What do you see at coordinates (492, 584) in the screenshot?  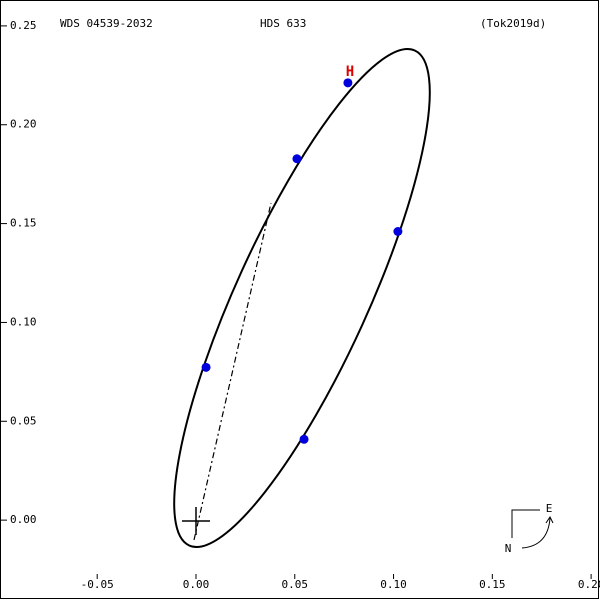 I see `x-tick-label: 0.15` at bounding box center [492, 584].